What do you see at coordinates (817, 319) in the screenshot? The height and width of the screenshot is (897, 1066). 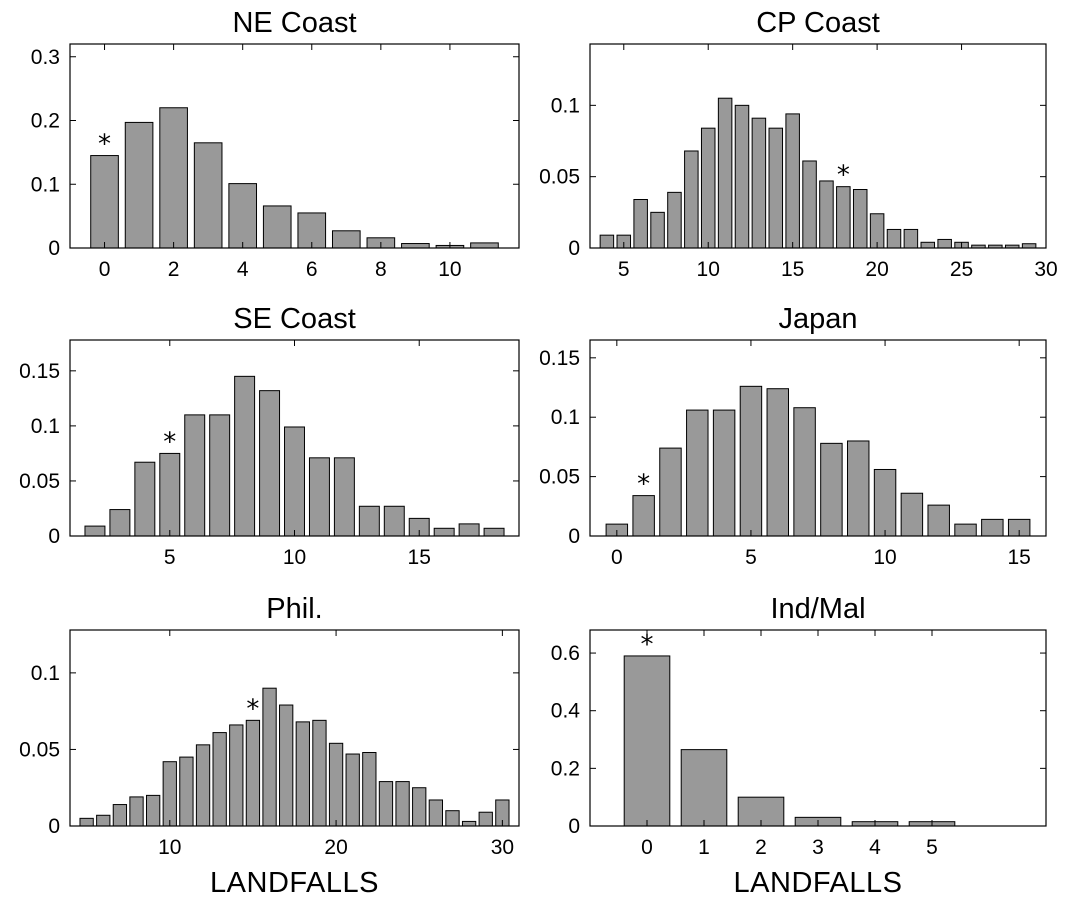 I see `panel-title: Japan` at bounding box center [817, 319].